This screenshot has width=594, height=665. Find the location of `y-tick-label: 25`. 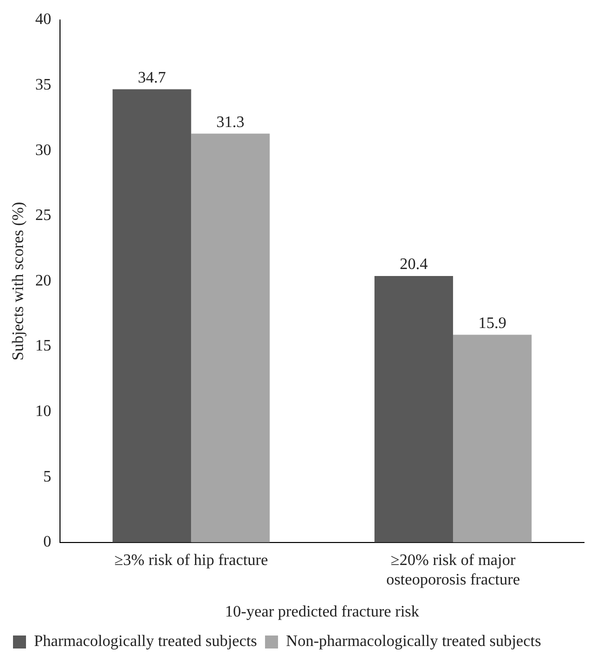

y-tick-label: 25 is located at coordinates (43, 215).